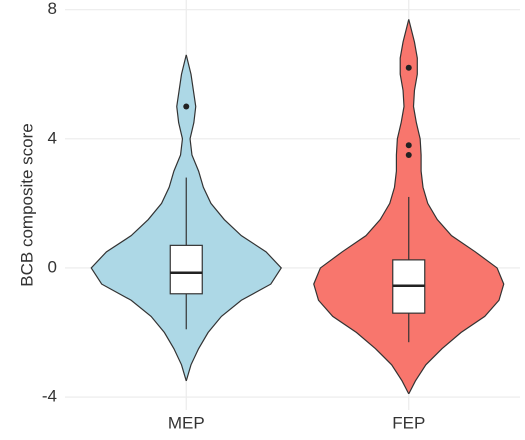 The height and width of the screenshot is (440, 525). Describe the element at coordinates (52, 137) in the screenshot. I see `y-tick-label: 4` at that location.